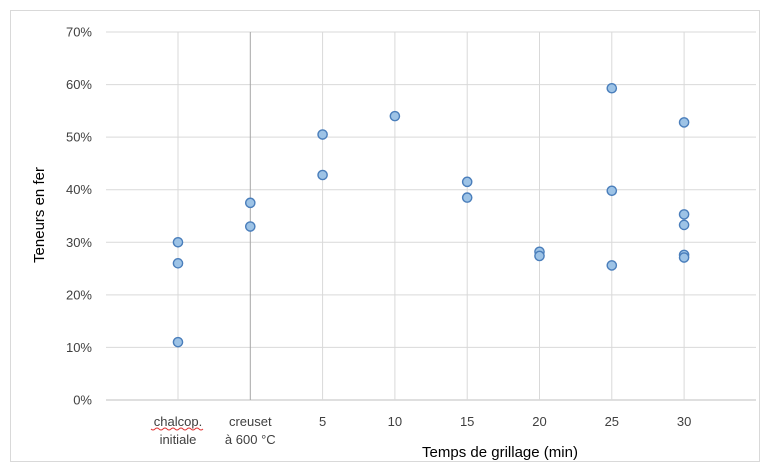 Image resolution: width=772 pixels, height=467 pixels. Describe the element at coordinates (79, 294) in the screenshot. I see `y-tick-label: 20%` at that location.